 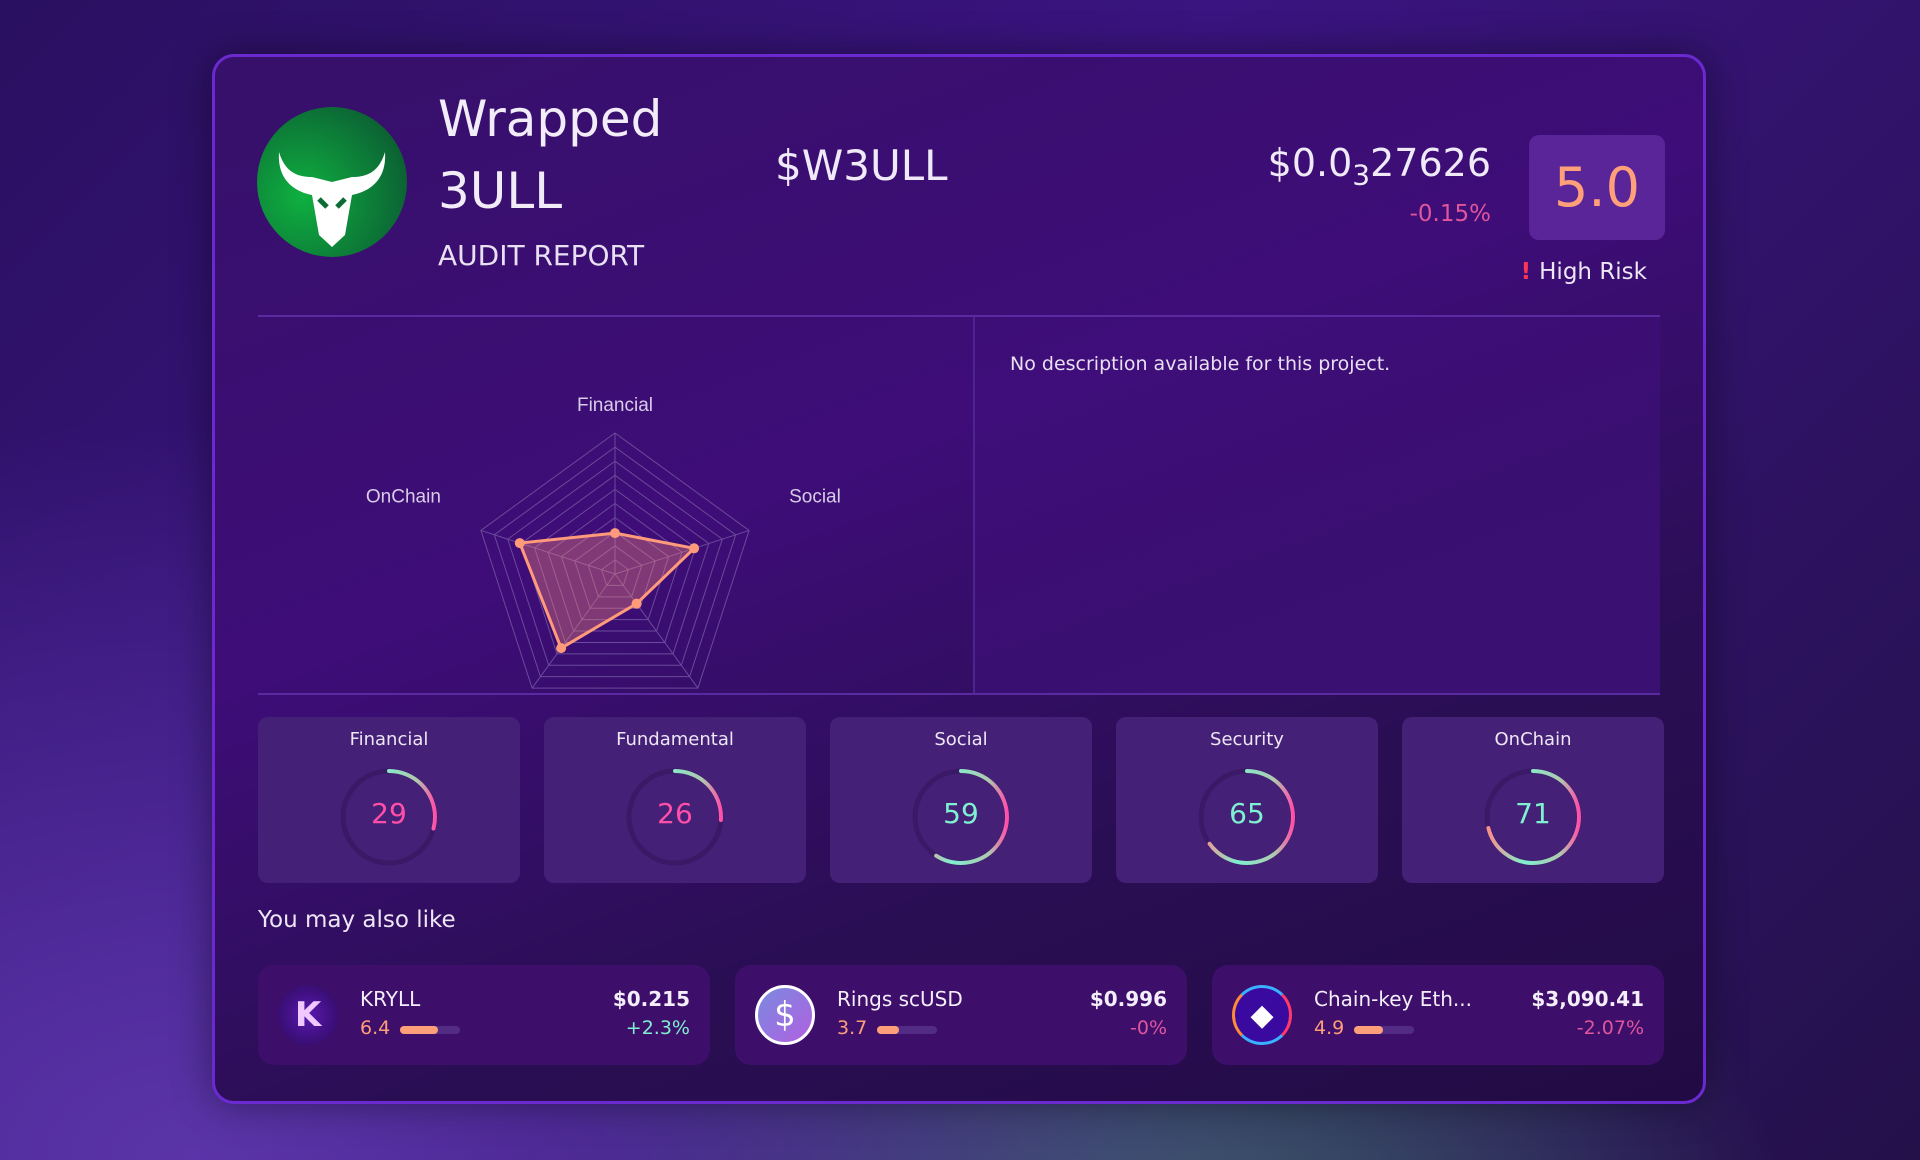 I want to click on score-card-onchain: OnChain 71, so click(x=1533, y=800).